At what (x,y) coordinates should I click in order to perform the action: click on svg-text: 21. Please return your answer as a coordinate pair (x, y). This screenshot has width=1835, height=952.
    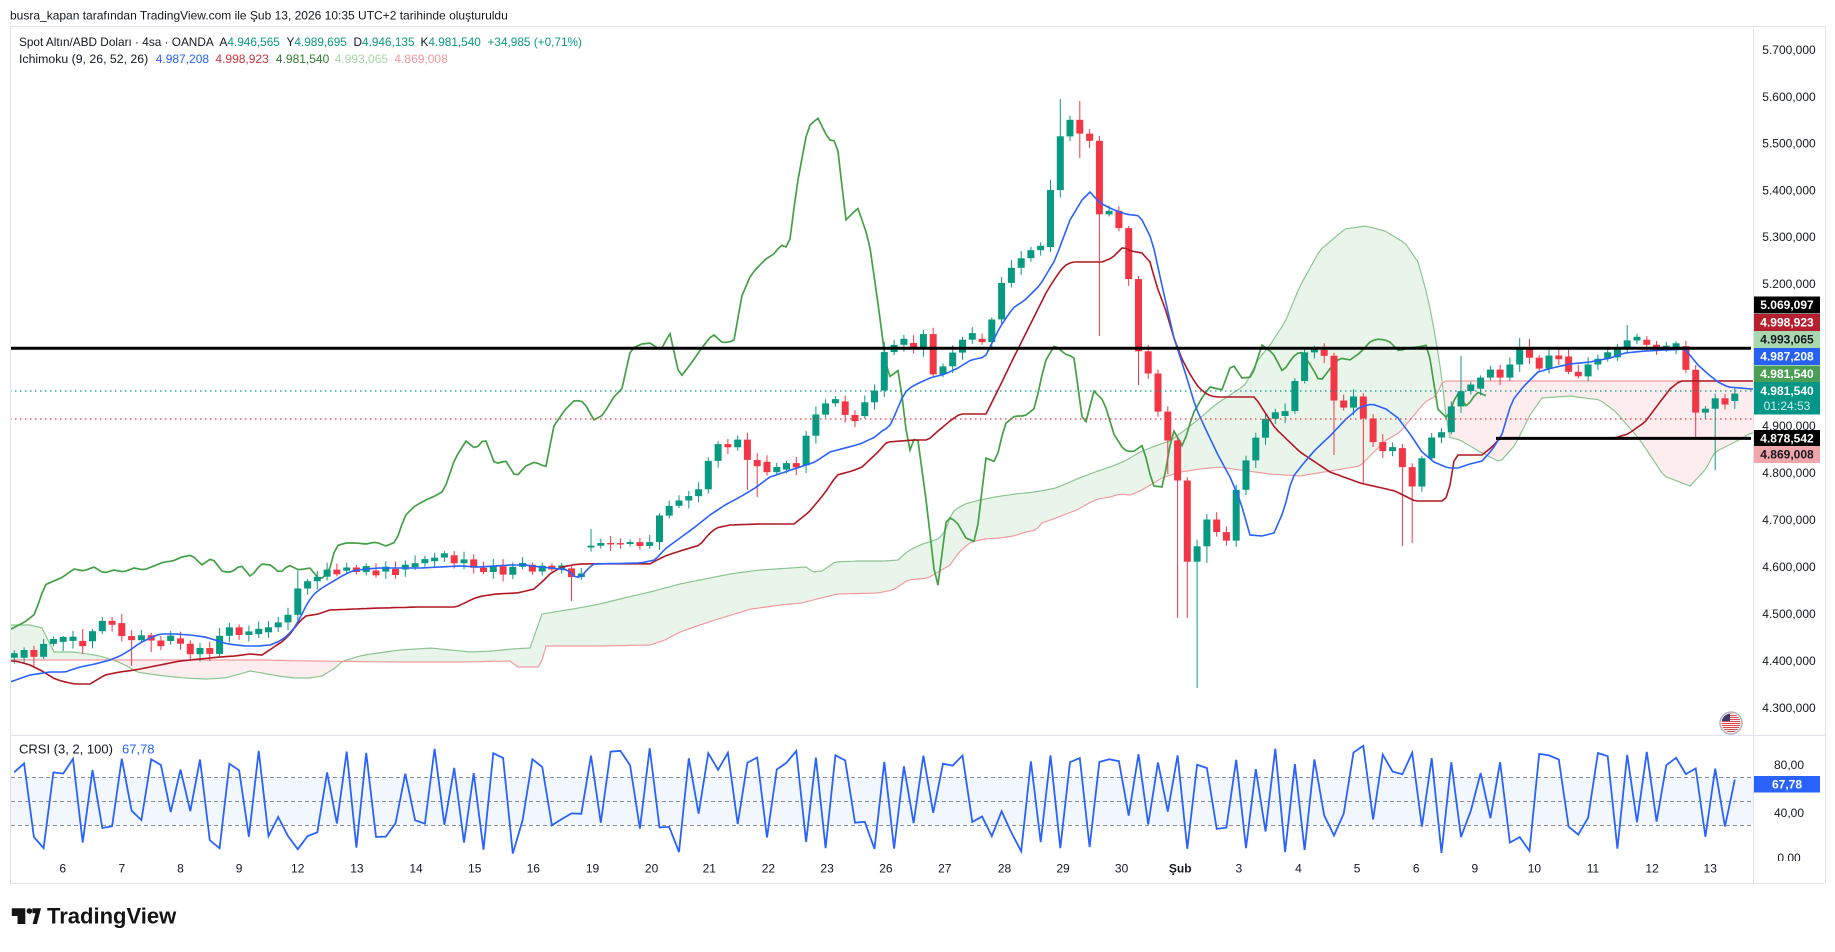
    Looking at the image, I should click on (710, 869).